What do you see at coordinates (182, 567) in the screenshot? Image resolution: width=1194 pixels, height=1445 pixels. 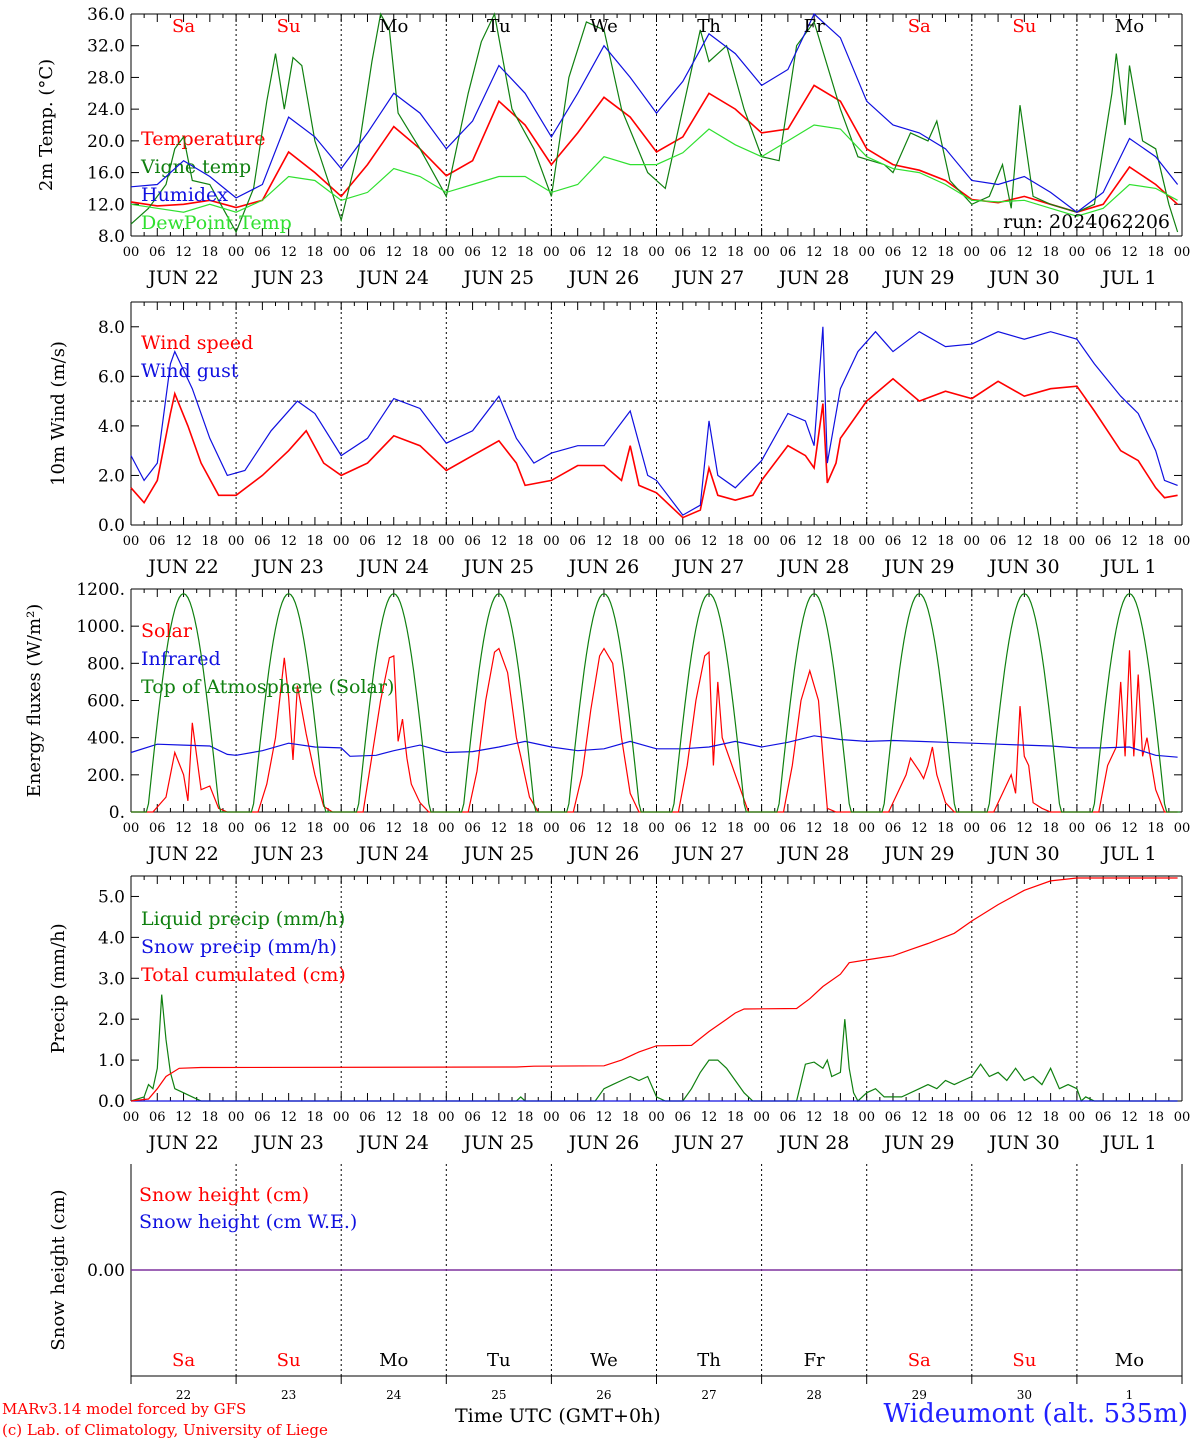 I see `date-label: JUN 22` at bounding box center [182, 567].